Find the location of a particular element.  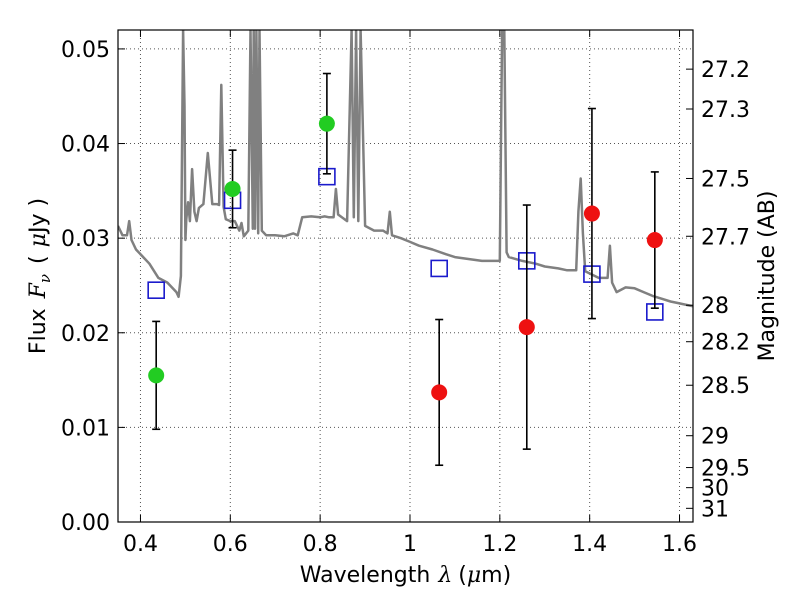

magnitude-tick-label: 31 is located at coordinates (715, 509).